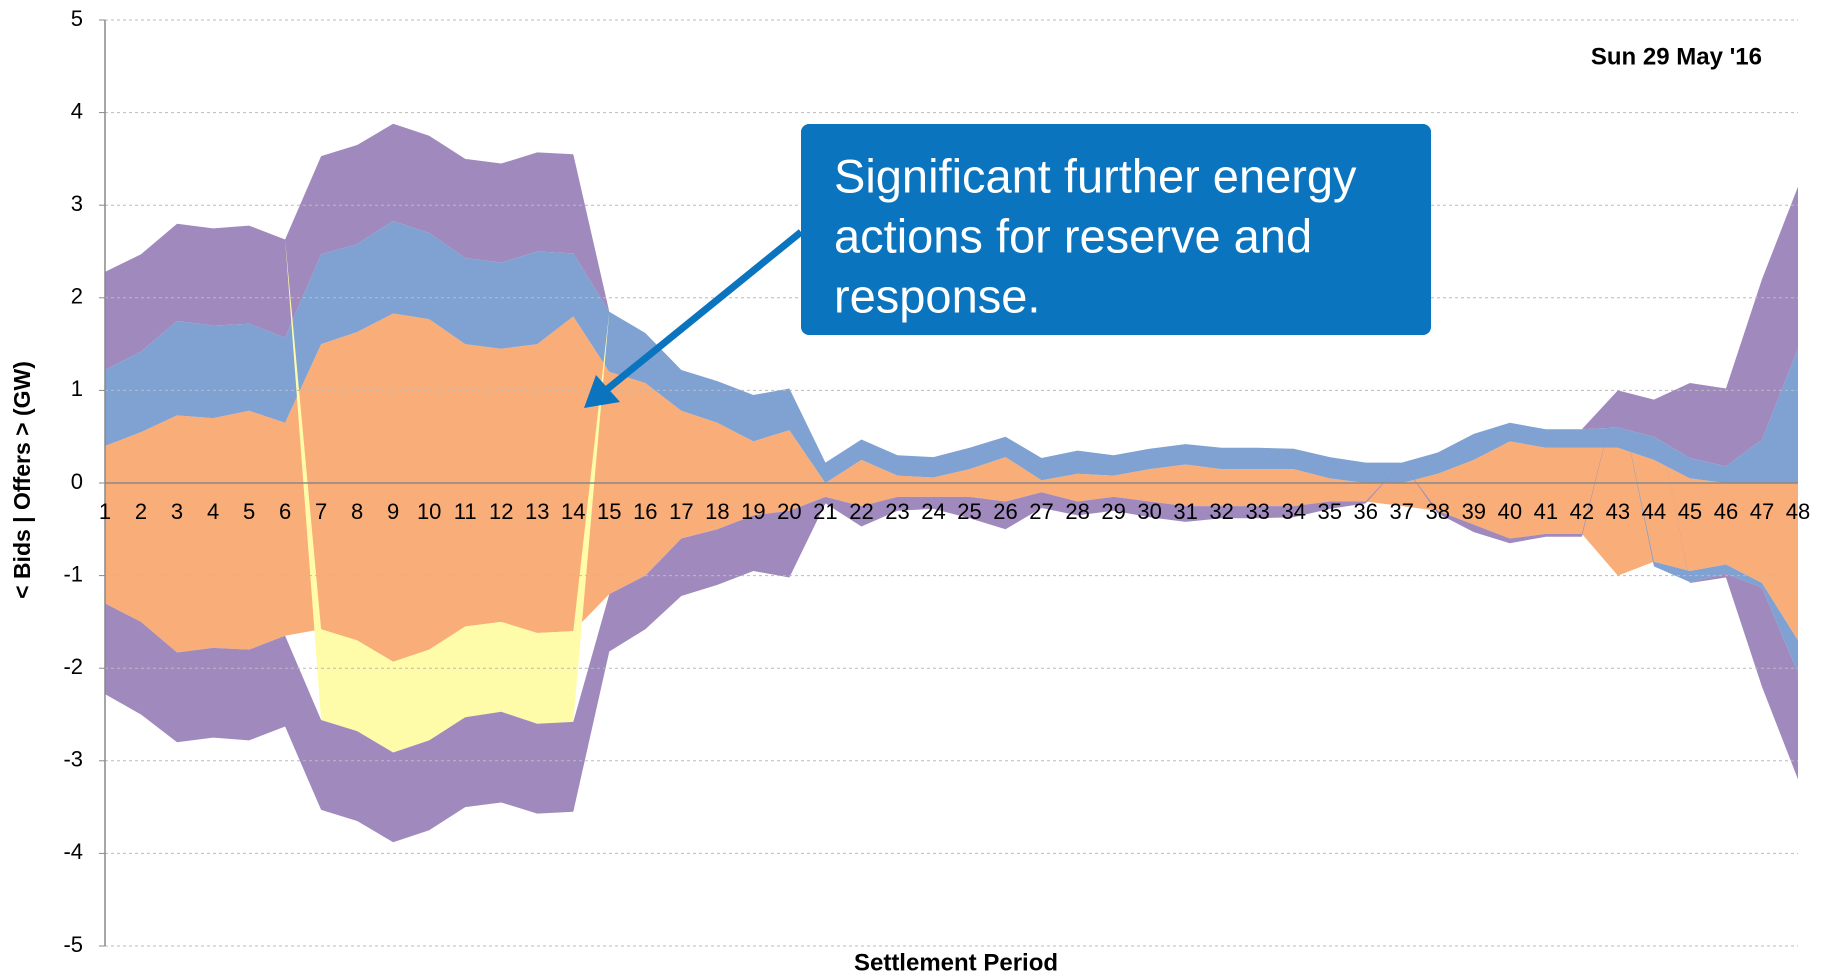 The image size is (1821, 977). Describe the element at coordinates (177, 511) in the screenshot. I see `x-tick-label: 3` at that location.